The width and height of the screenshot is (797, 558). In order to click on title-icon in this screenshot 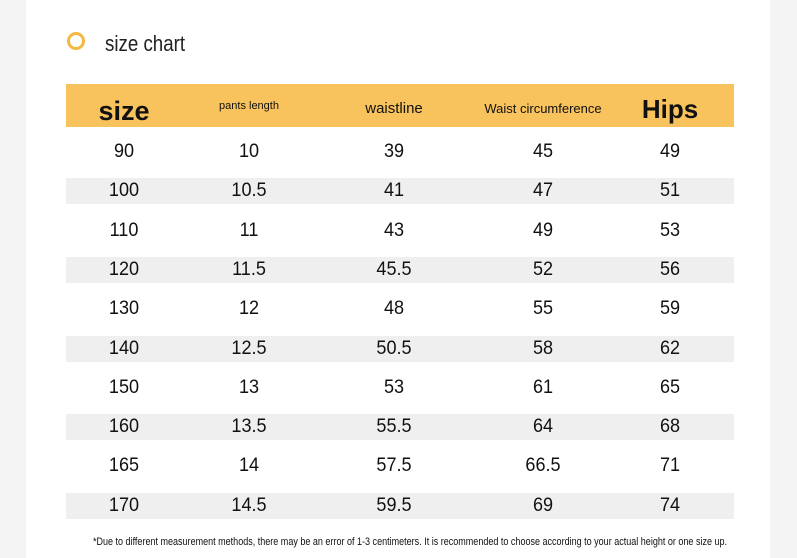, I will do `click(76, 41)`.